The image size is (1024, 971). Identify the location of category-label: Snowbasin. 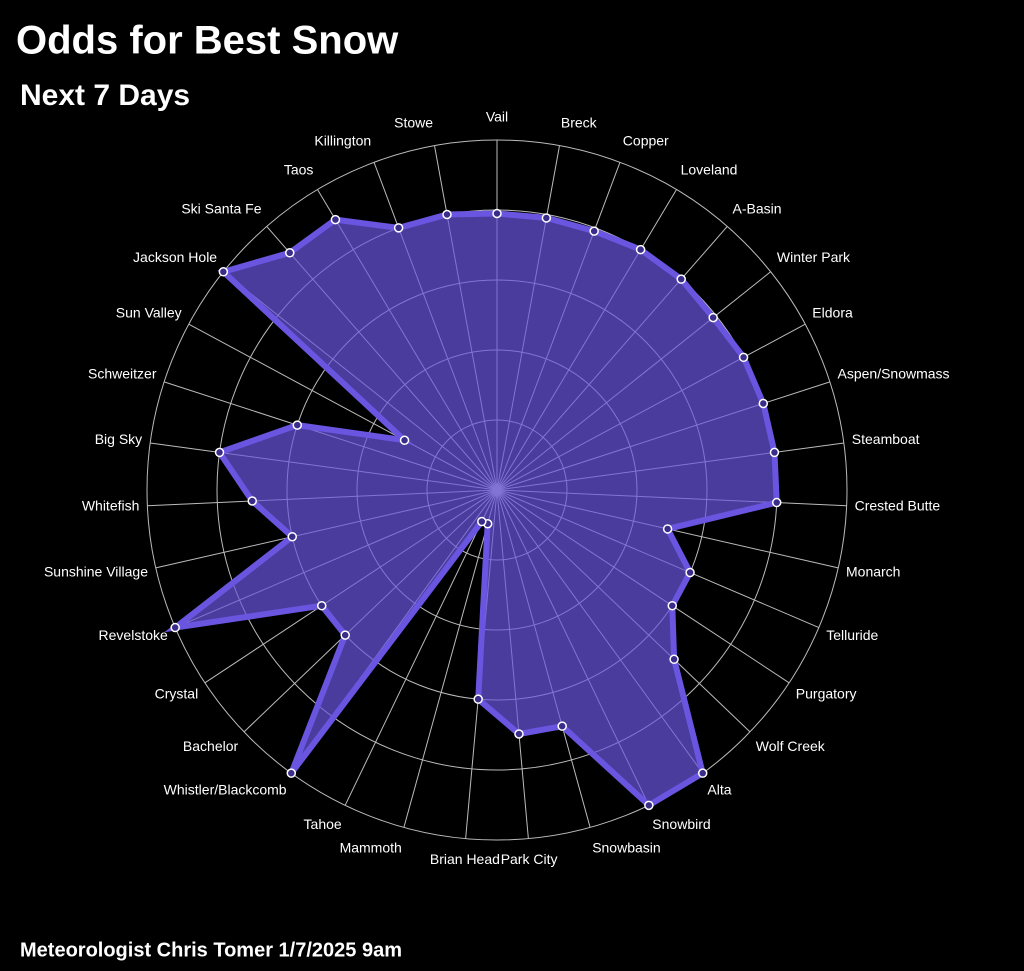
(626, 847).